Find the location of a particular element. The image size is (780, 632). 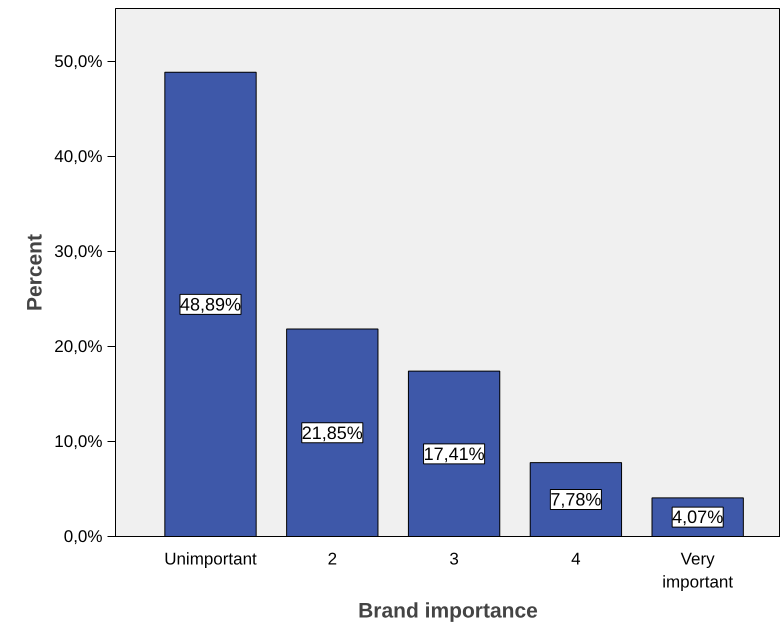

y-tick-label: 20,0% is located at coordinates (78, 346).